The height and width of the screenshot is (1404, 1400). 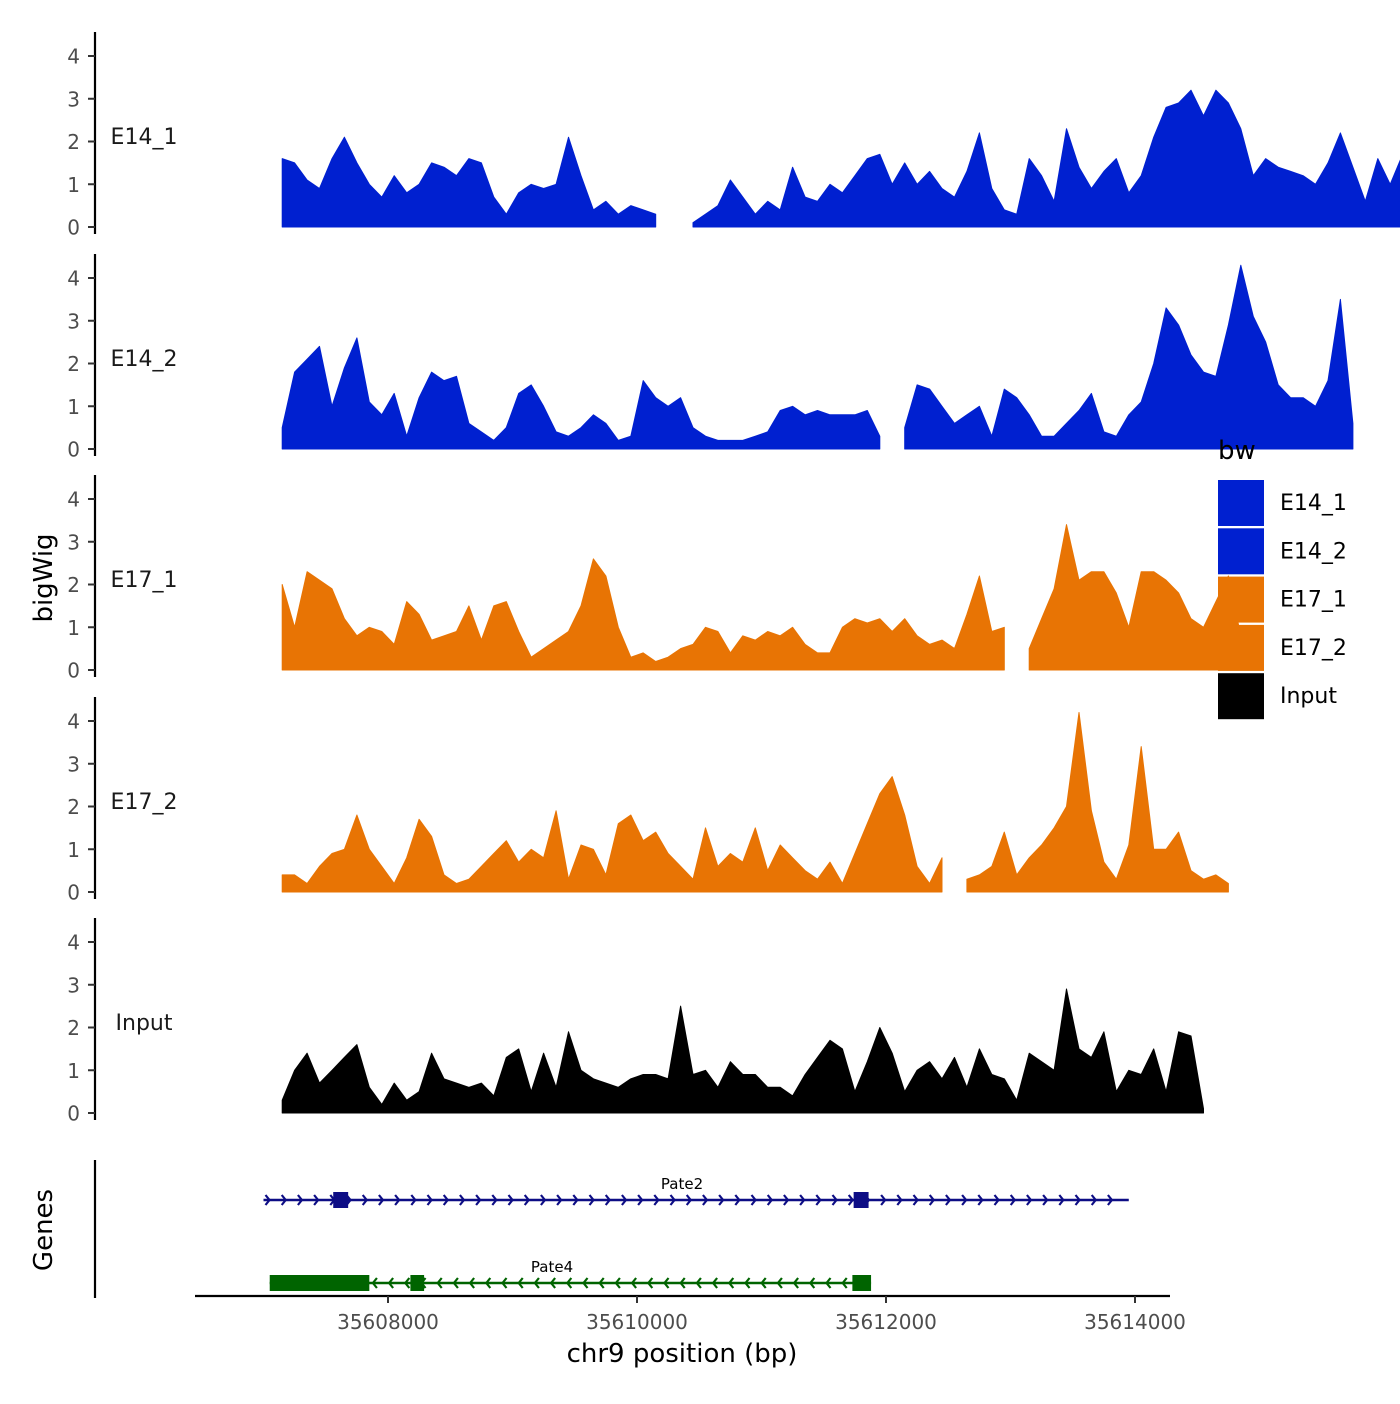 I want to click on panel-e17_1: 0 1 2 3 4 E17_1, so click(x=660, y=579).